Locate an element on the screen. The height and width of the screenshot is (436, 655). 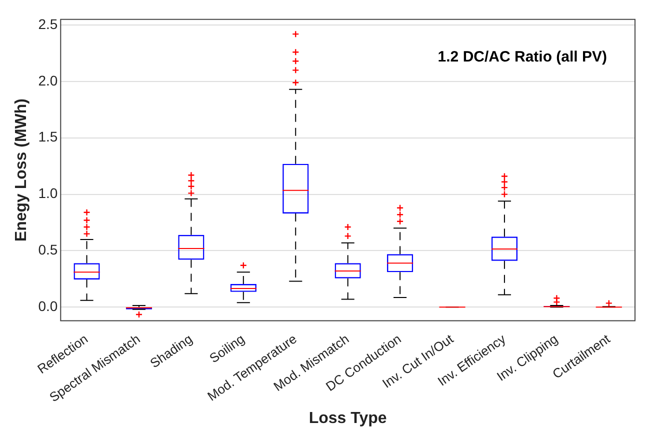
text: 1.2 DC/AC Ratio (all PV) is located at coordinates (522, 57).